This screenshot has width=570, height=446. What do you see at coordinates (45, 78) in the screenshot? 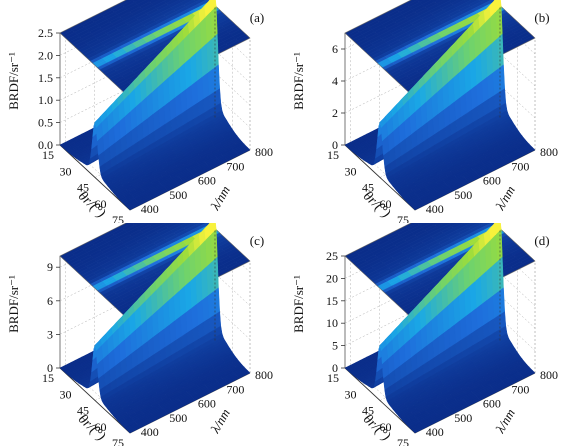
I see `z-tick-label: 1.5` at bounding box center [45, 78].